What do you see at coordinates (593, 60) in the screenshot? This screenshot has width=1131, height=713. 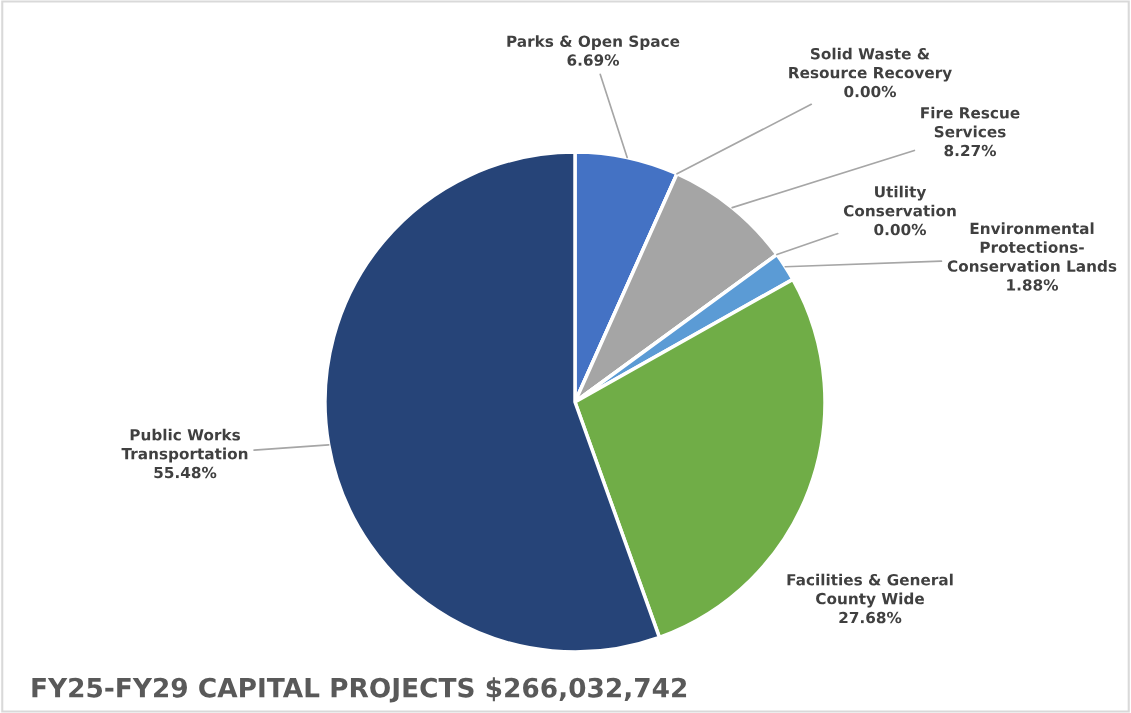 I see `data-label: 6.69%` at bounding box center [593, 60].